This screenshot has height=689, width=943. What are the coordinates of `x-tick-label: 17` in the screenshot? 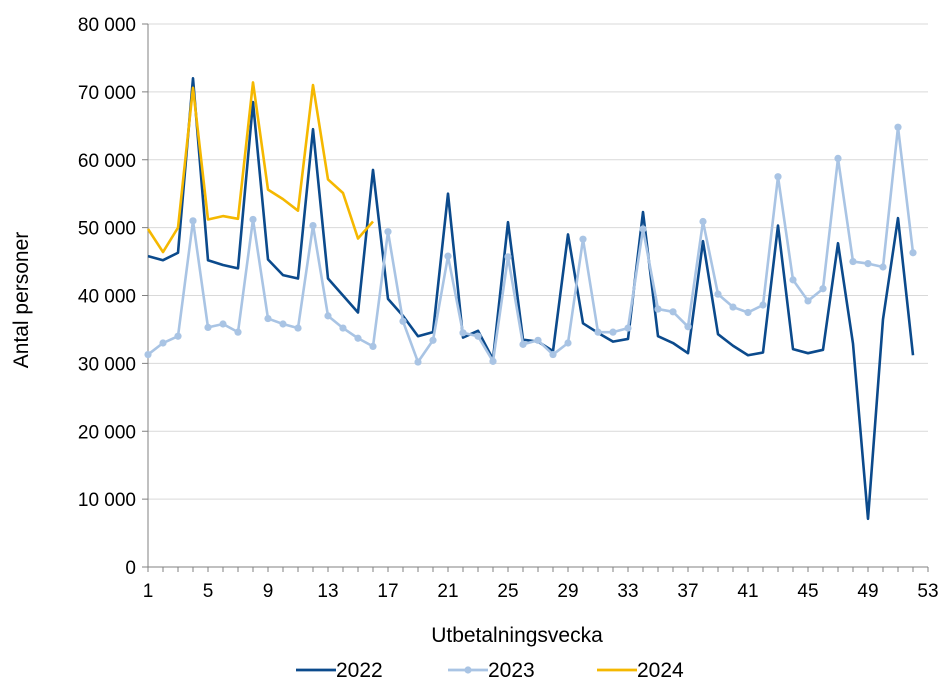 It's located at (387, 591).